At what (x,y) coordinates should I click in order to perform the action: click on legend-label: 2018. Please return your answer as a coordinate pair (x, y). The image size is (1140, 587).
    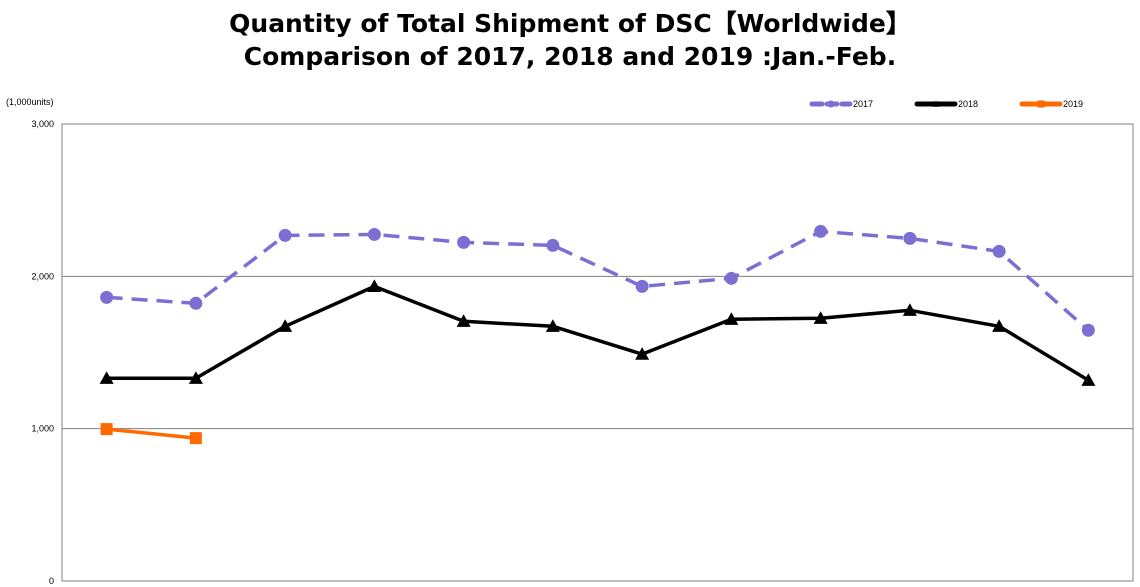
    Looking at the image, I should click on (968, 104).